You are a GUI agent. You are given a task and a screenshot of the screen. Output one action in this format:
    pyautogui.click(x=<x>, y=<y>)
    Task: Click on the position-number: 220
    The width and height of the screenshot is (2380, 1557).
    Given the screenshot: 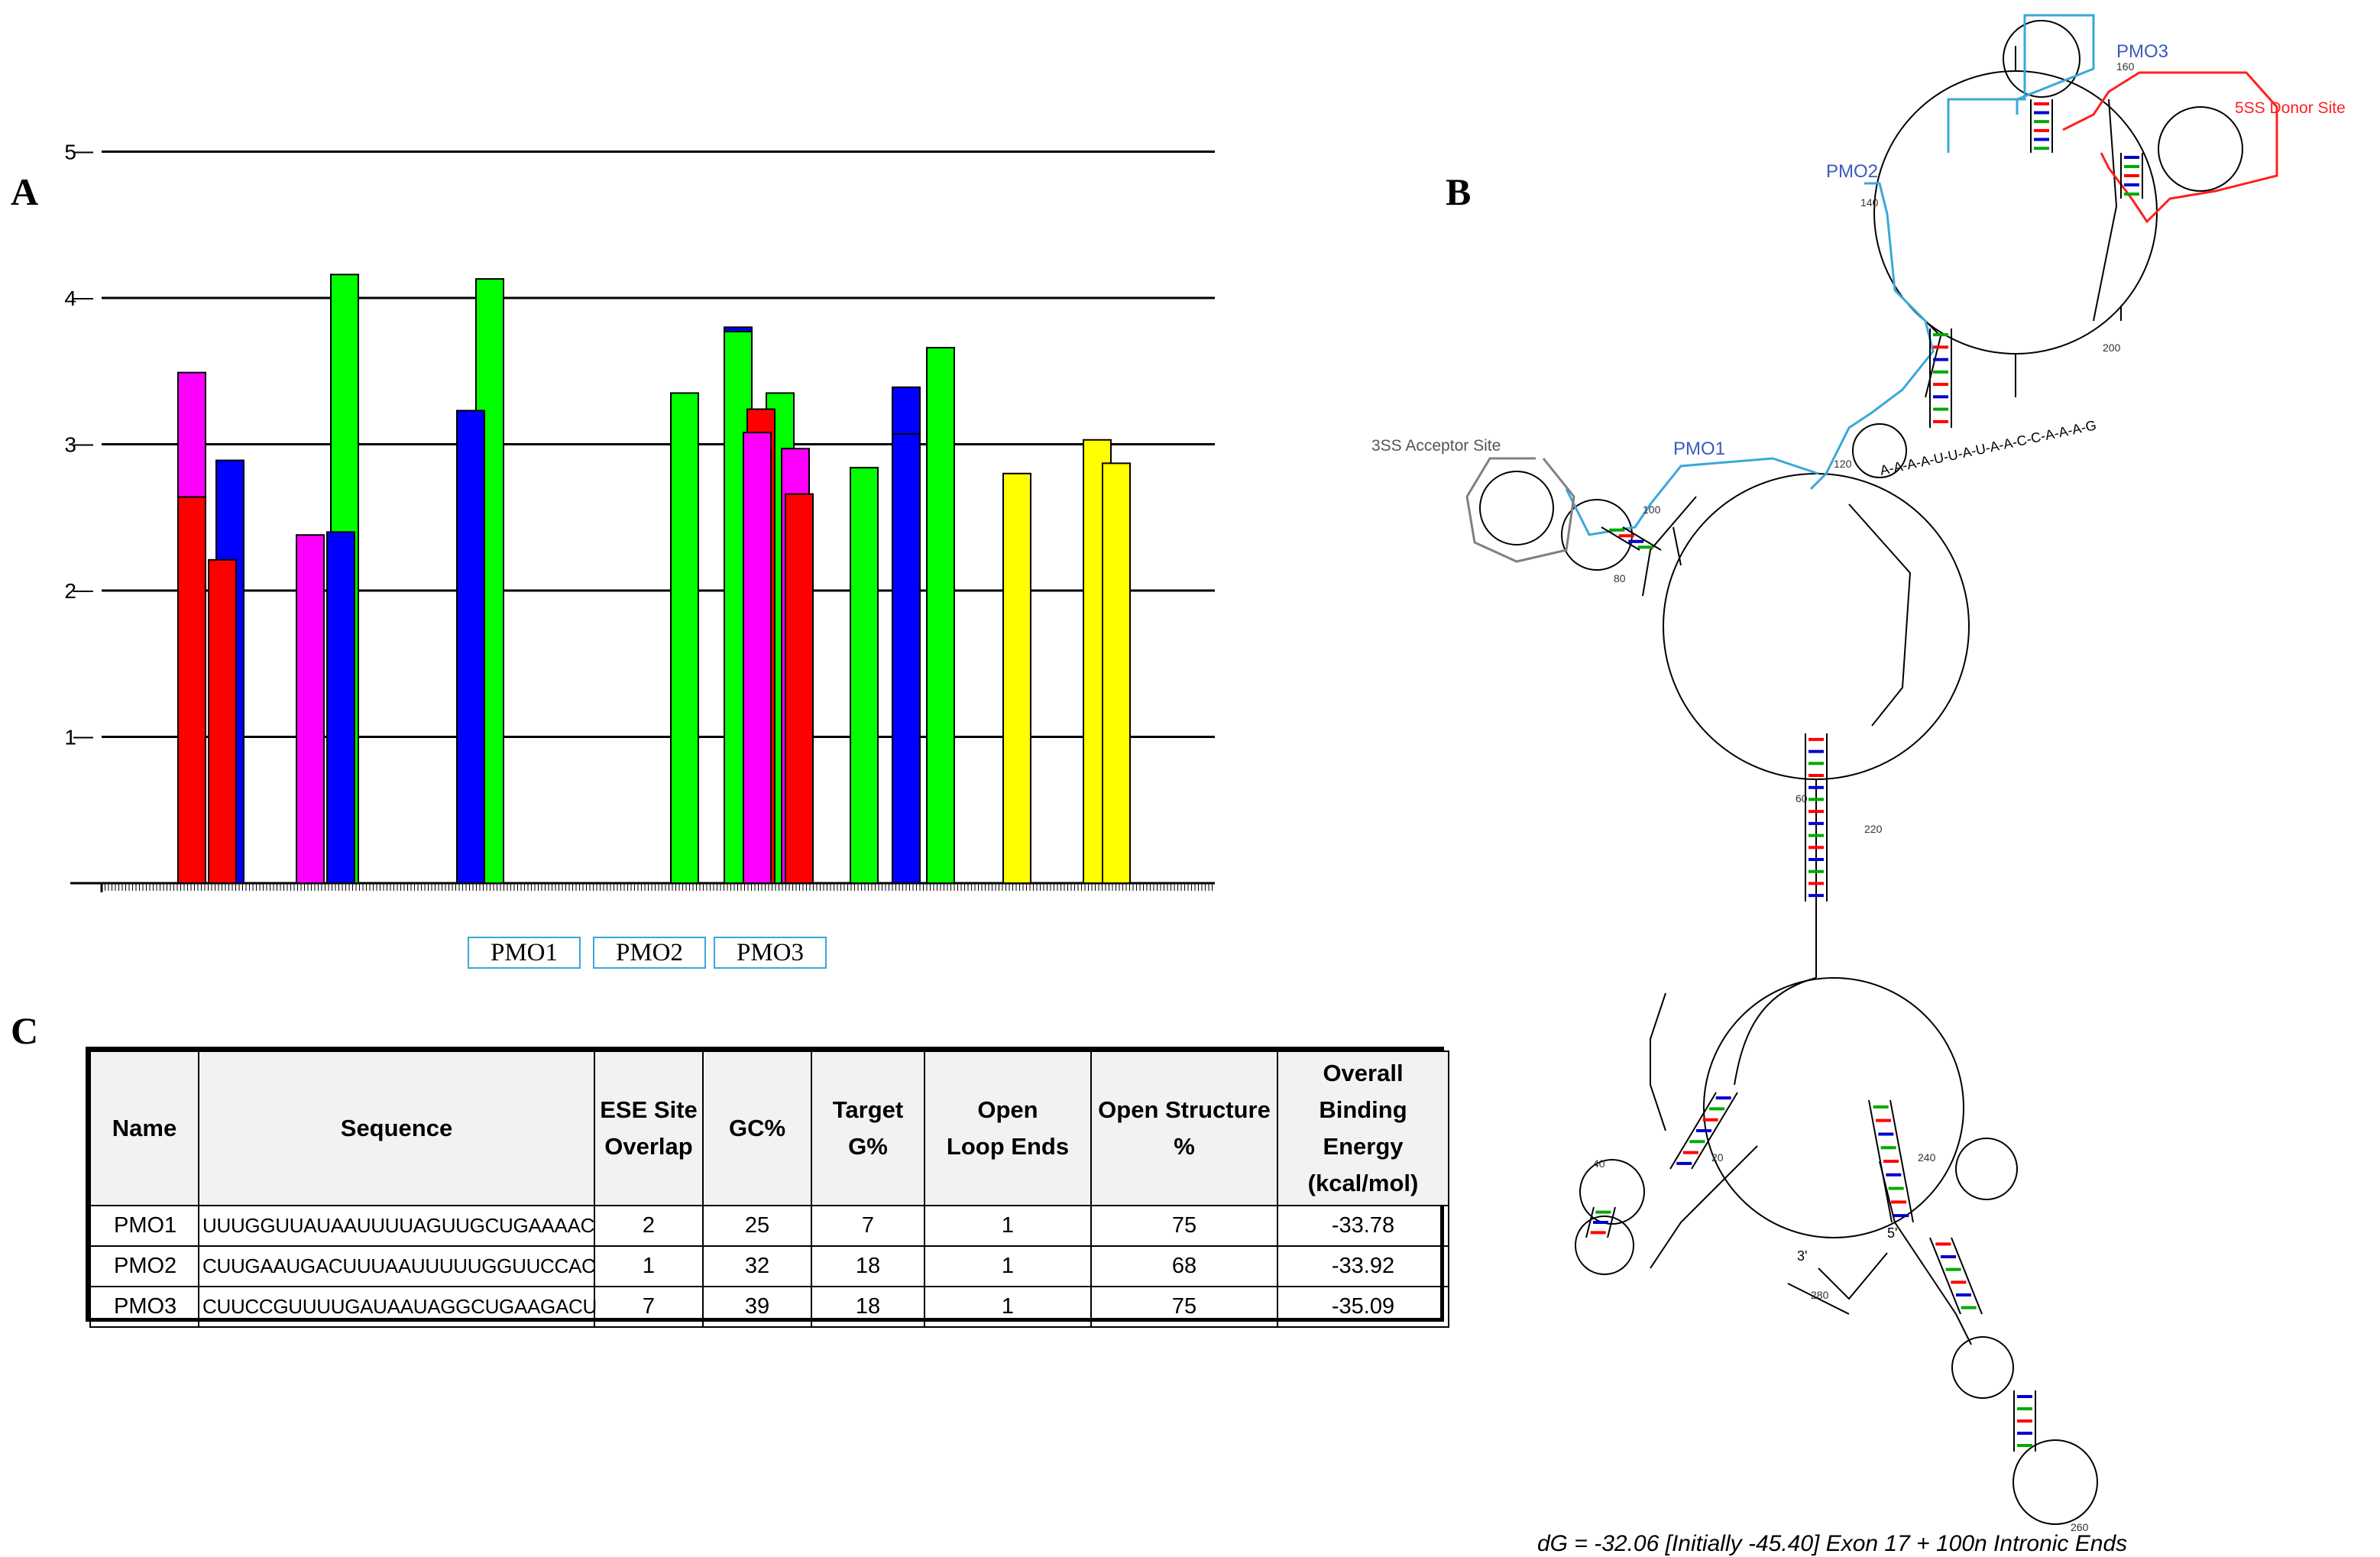 What is the action you would take?
    pyautogui.click(x=1873, y=829)
    